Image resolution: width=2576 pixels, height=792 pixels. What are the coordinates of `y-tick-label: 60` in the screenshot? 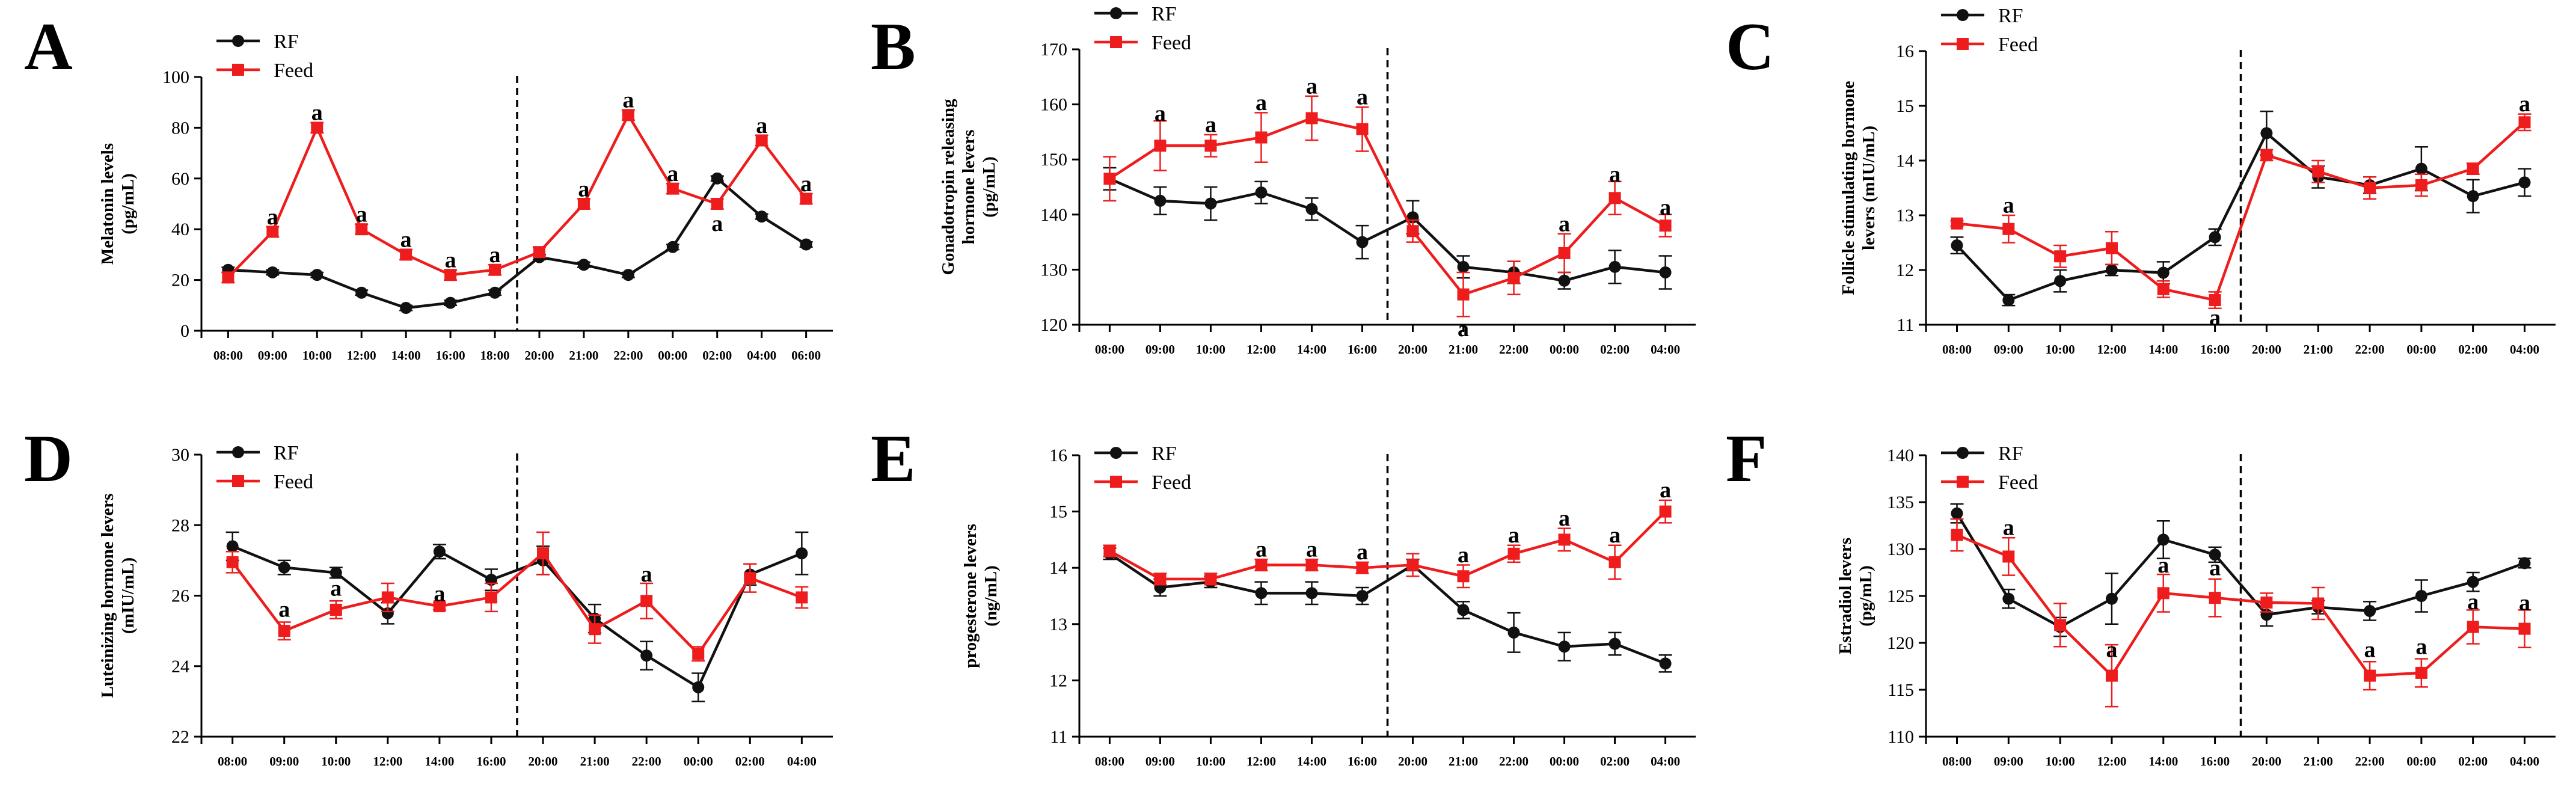 It's located at (180, 179).